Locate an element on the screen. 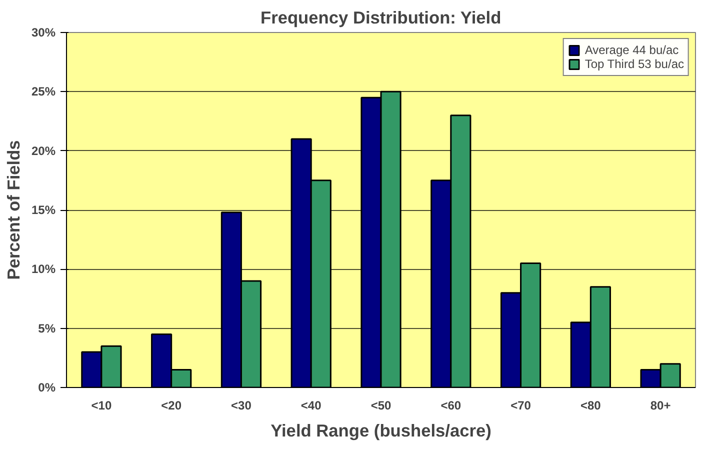 The width and height of the screenshot is (723, 451). x-tick-label: <60 is located at coordinates (451, 405).